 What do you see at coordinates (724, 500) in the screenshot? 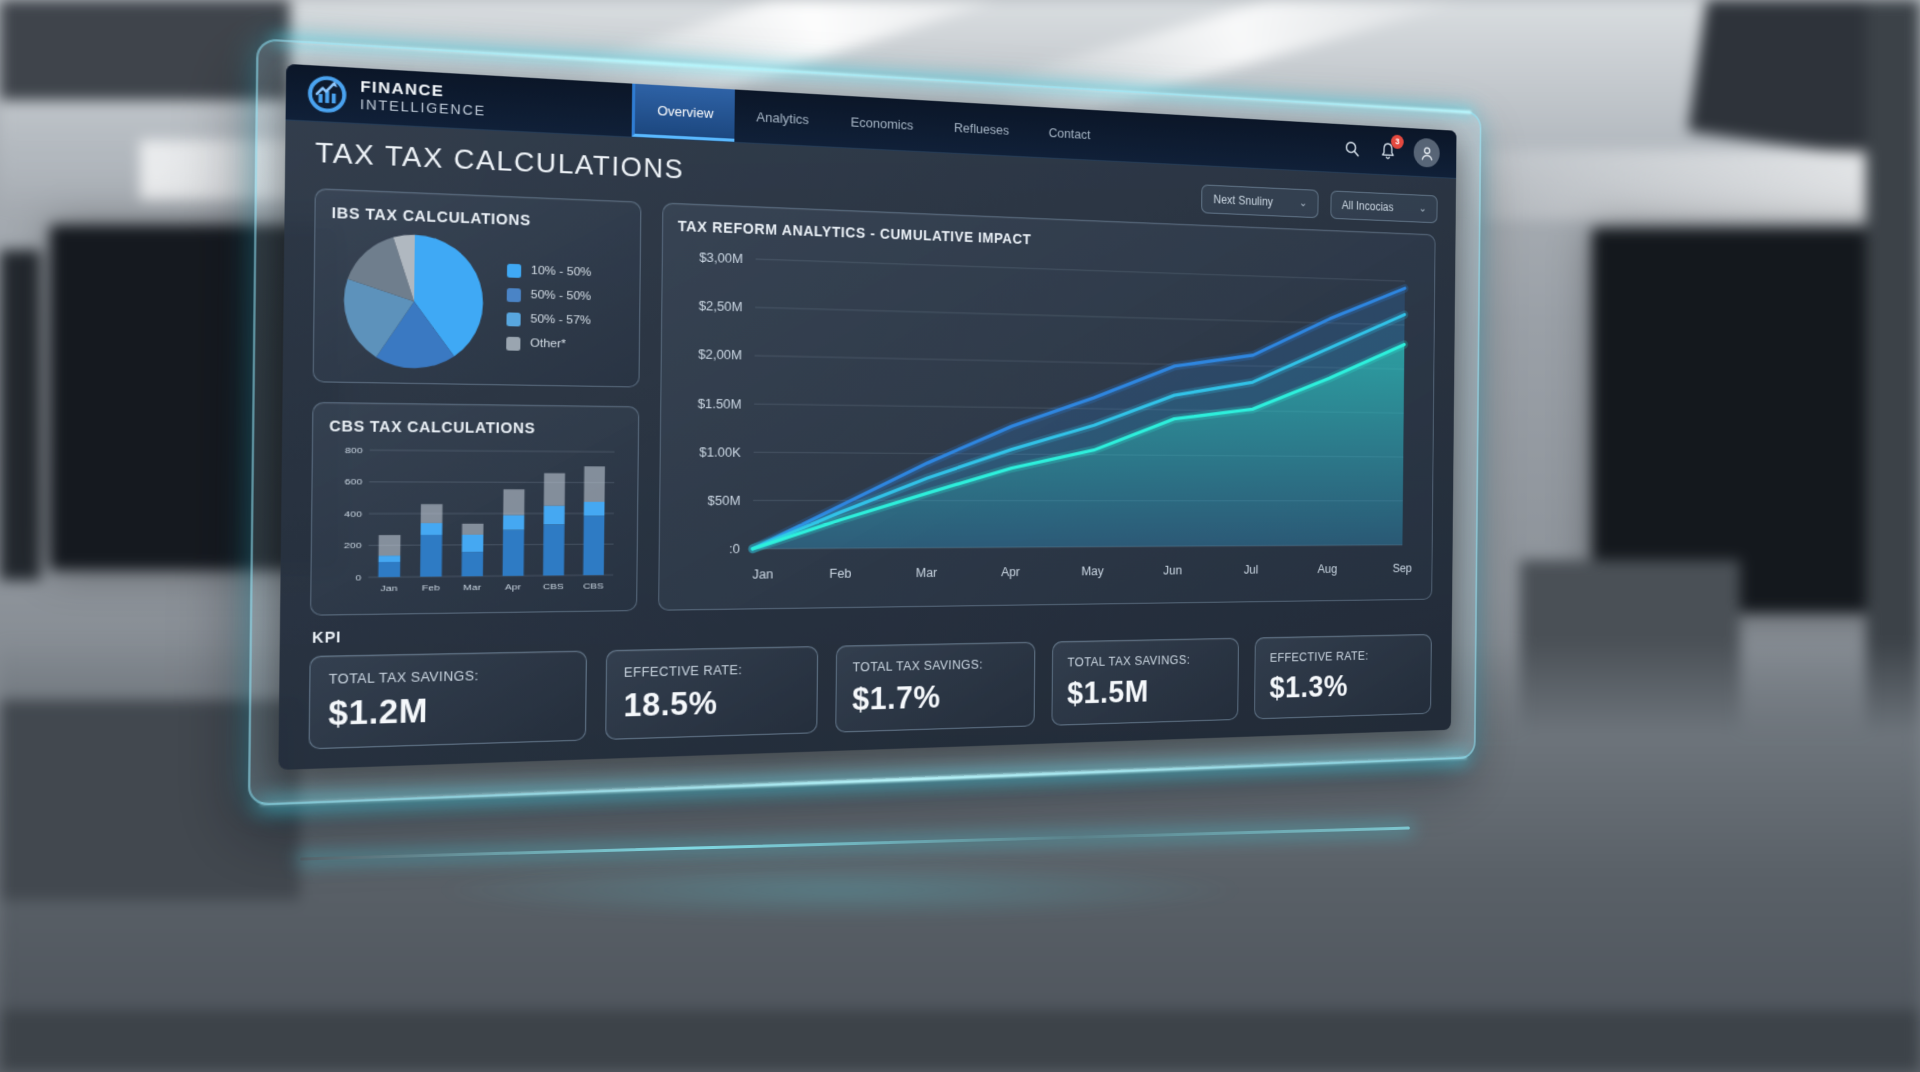
I see `svg-text: $50M` at bounding box center [724, 500].